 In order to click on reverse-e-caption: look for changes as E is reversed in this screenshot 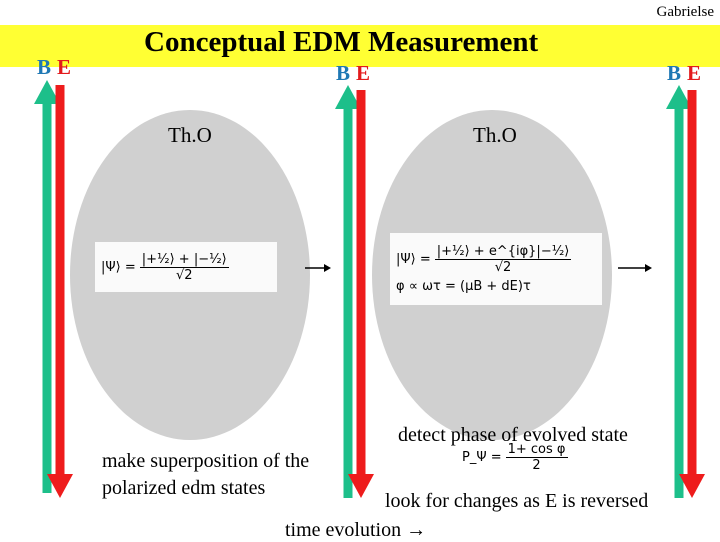, I will do `click(517, 501)`.